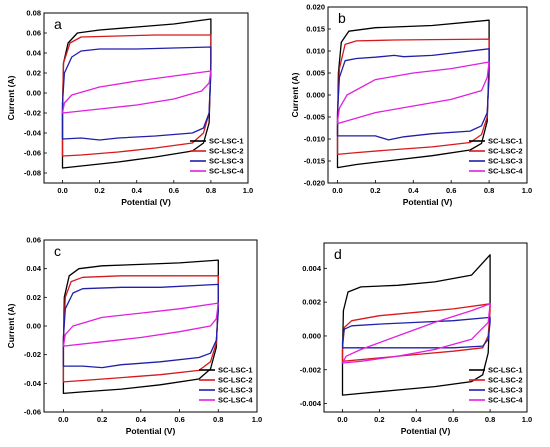 Image resolution: width=550 pixels, height=447 pixels. Describe the element at coordinates (315, 7) in the screenshot. I see `y-tick-label: 0.020` at that location.